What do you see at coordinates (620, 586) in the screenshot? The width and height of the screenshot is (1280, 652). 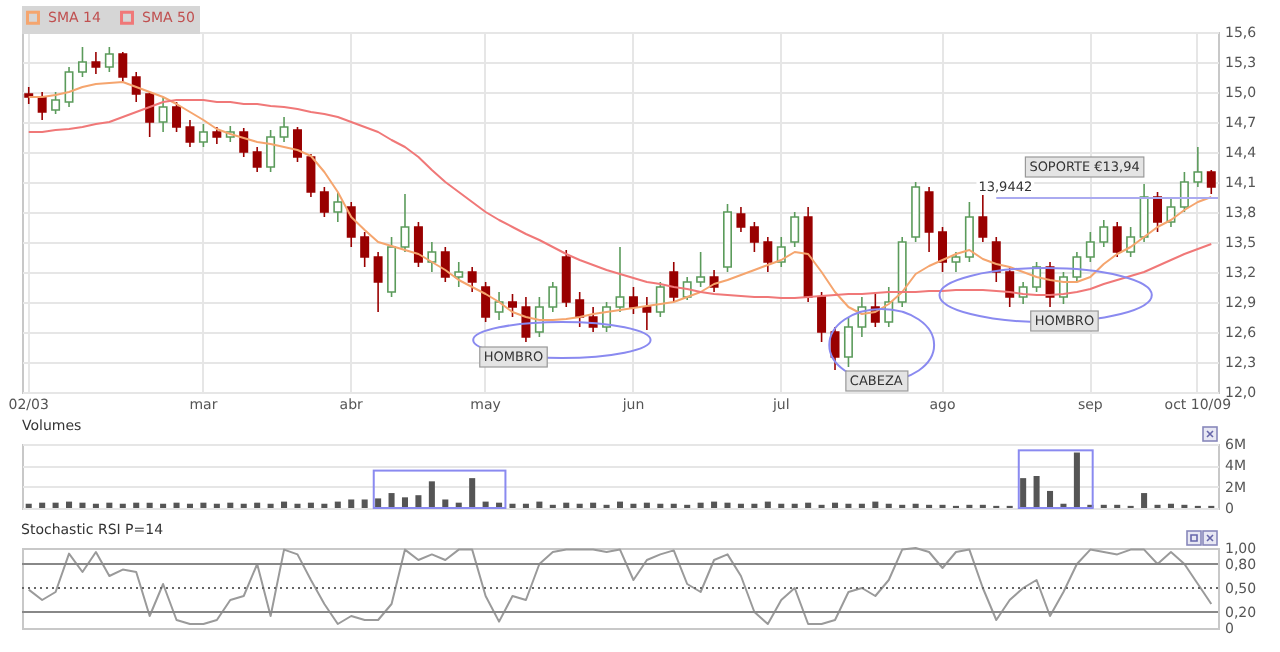 I see `line-series` at bounding box center [620, 586].